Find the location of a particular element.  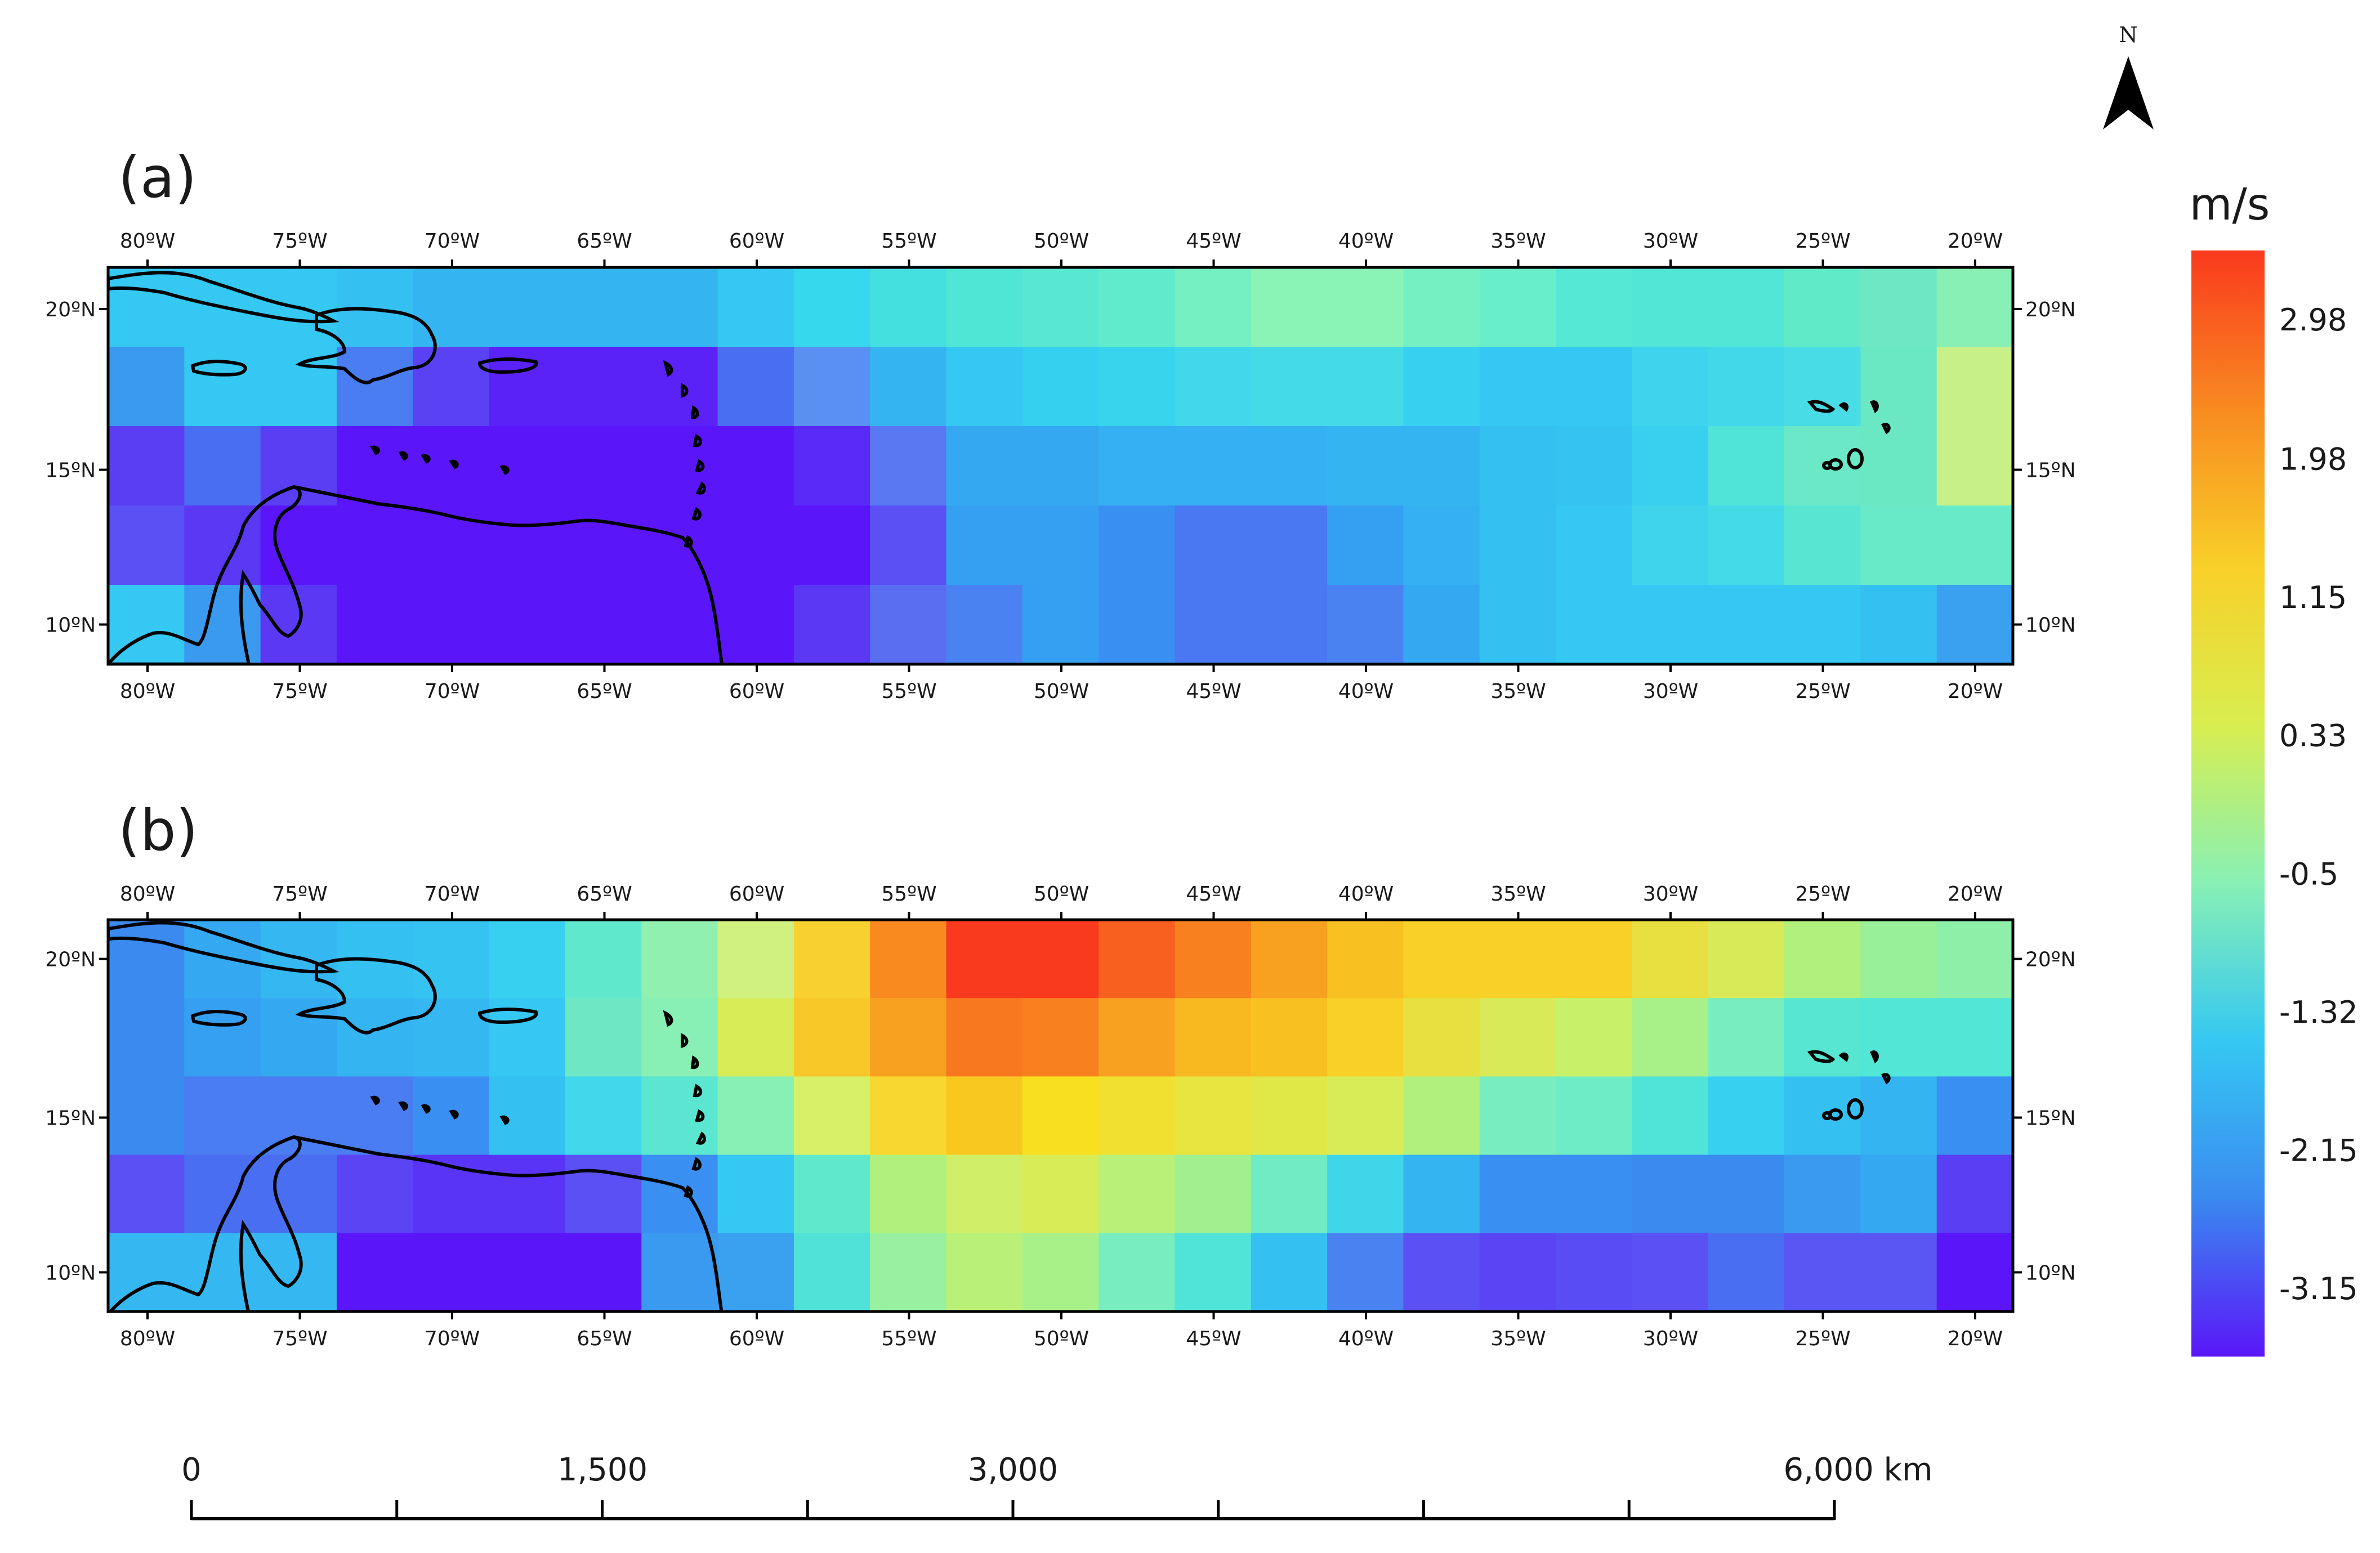

lon-label-bottom: 20ºW is located at coordinates (1975, 1338).